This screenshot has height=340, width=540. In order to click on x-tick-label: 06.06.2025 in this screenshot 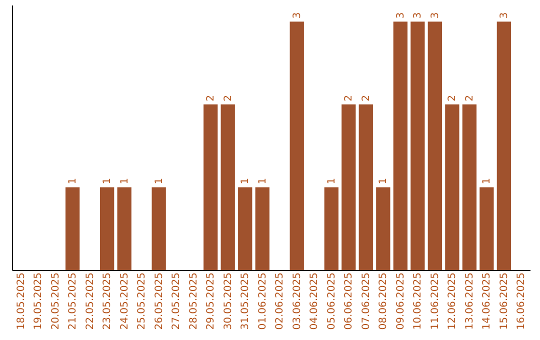, I will do `click(349, 301)`.